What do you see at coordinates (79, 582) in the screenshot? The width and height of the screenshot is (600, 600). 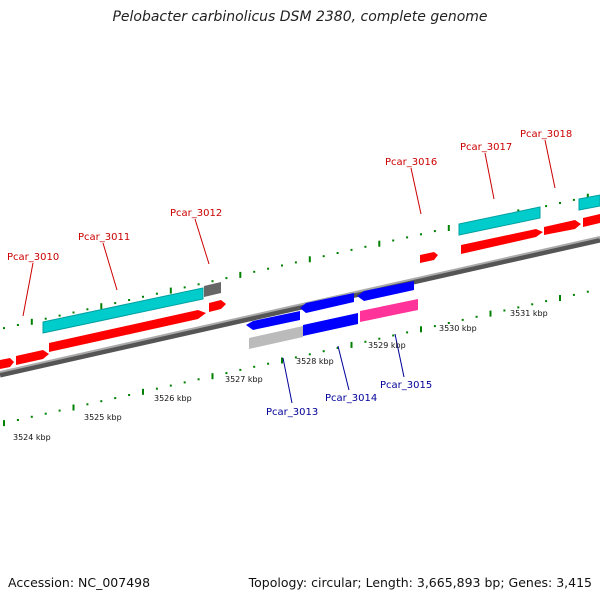 I see `accession-text: Accession: NC_007498` at bounding box center [79, 582].